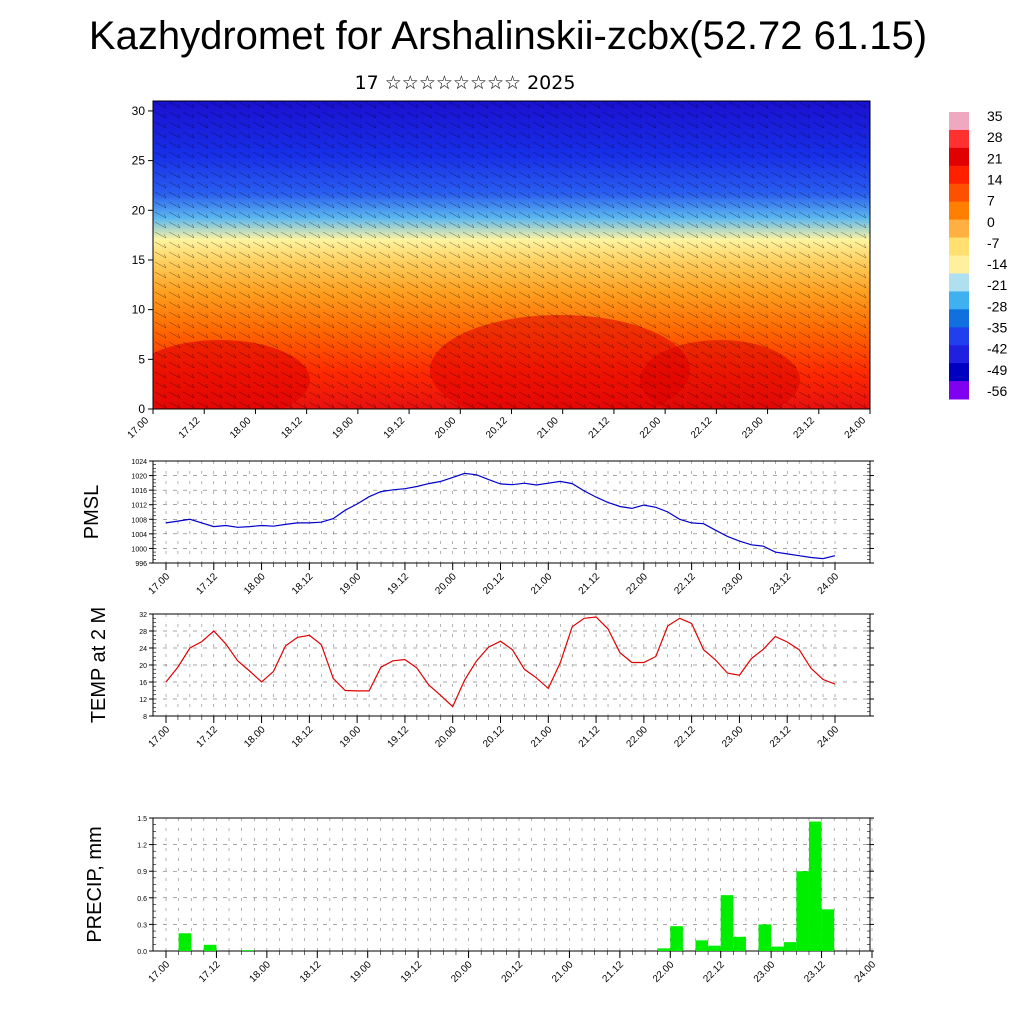  Describe the element at coordinates (446, 737) in the screenshot. I see `x-tick-label: 20.00` at that location.